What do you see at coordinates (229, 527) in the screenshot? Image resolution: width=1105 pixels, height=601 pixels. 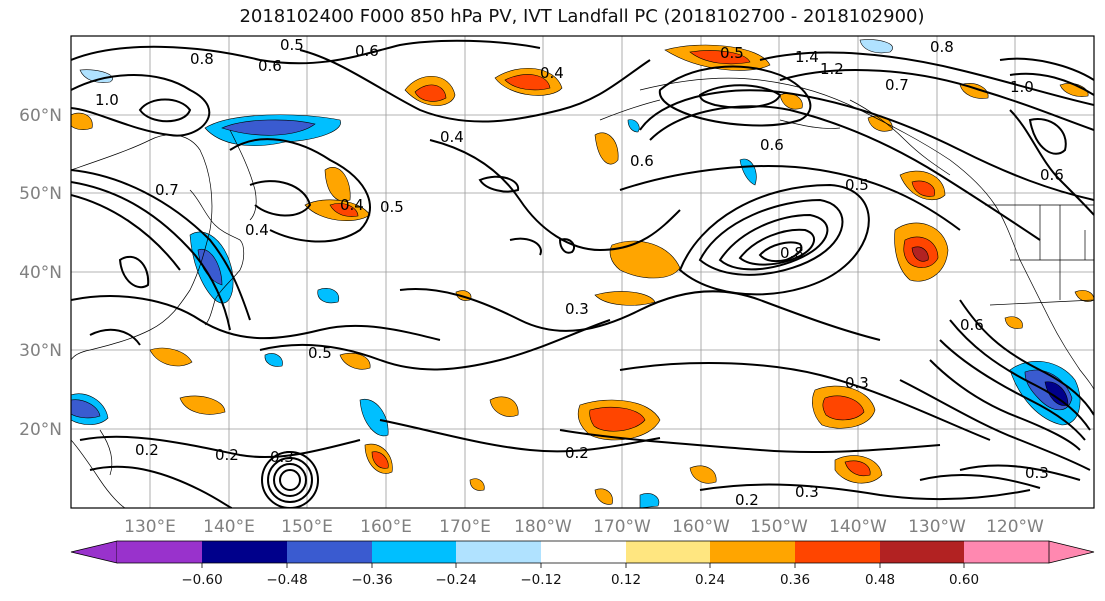 I see `lon-label: 140°E` at bounding box center [229, 527].